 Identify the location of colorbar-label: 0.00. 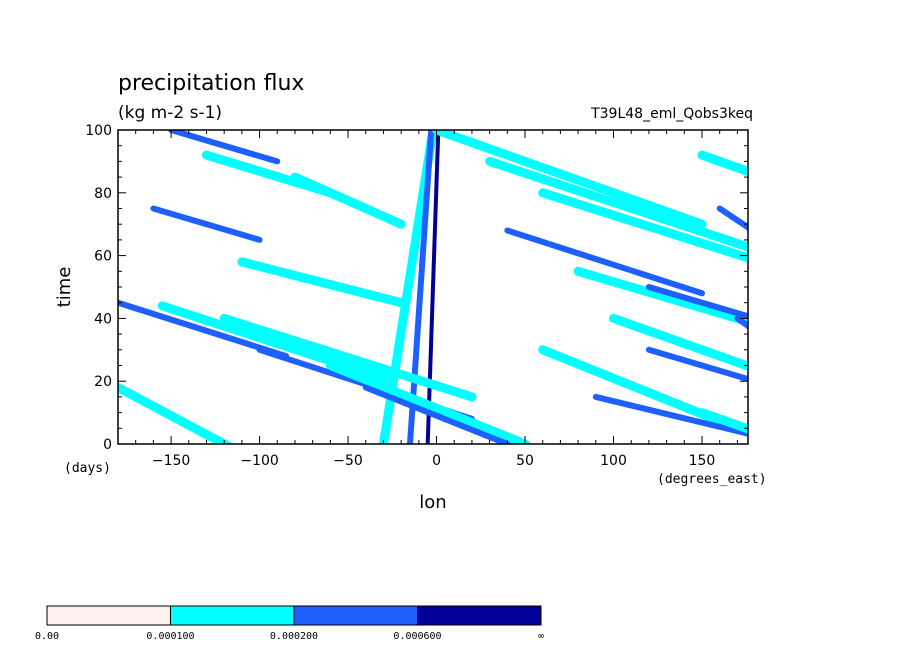
(47, 636).